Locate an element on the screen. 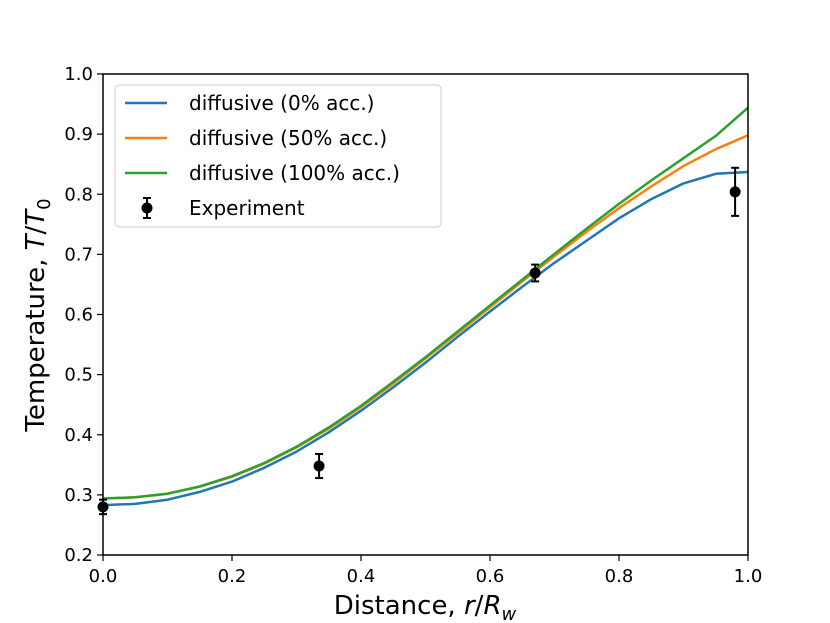 The width and height of the screenshot is (830, 623). legend-box is located at coordinates (278, 156).